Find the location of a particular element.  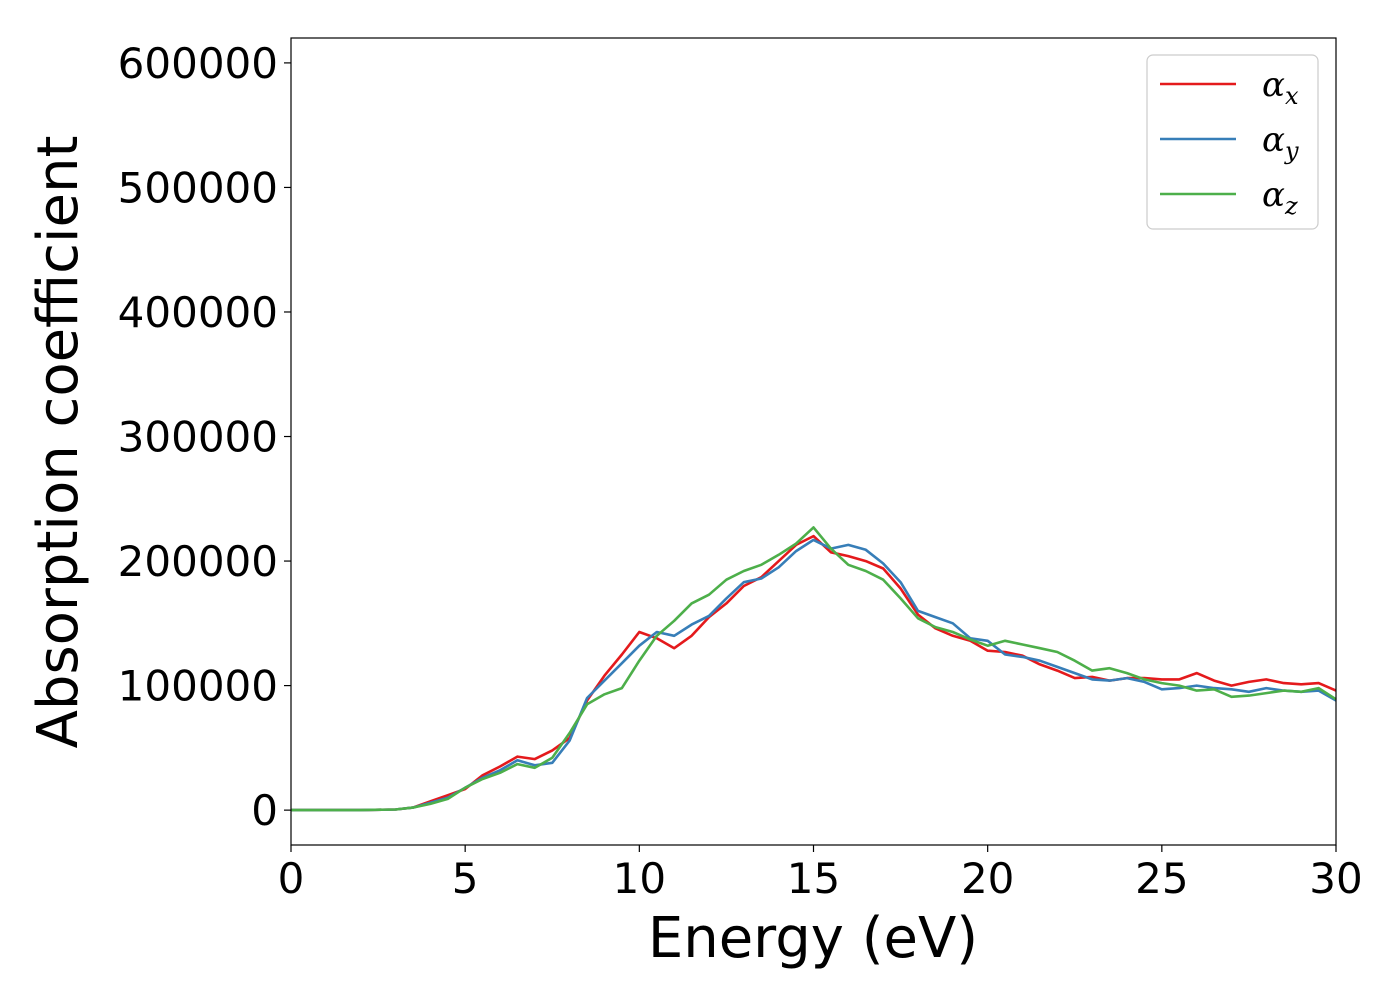

x-axis-title: Energy (eV) is located at coordinates (813, 938).